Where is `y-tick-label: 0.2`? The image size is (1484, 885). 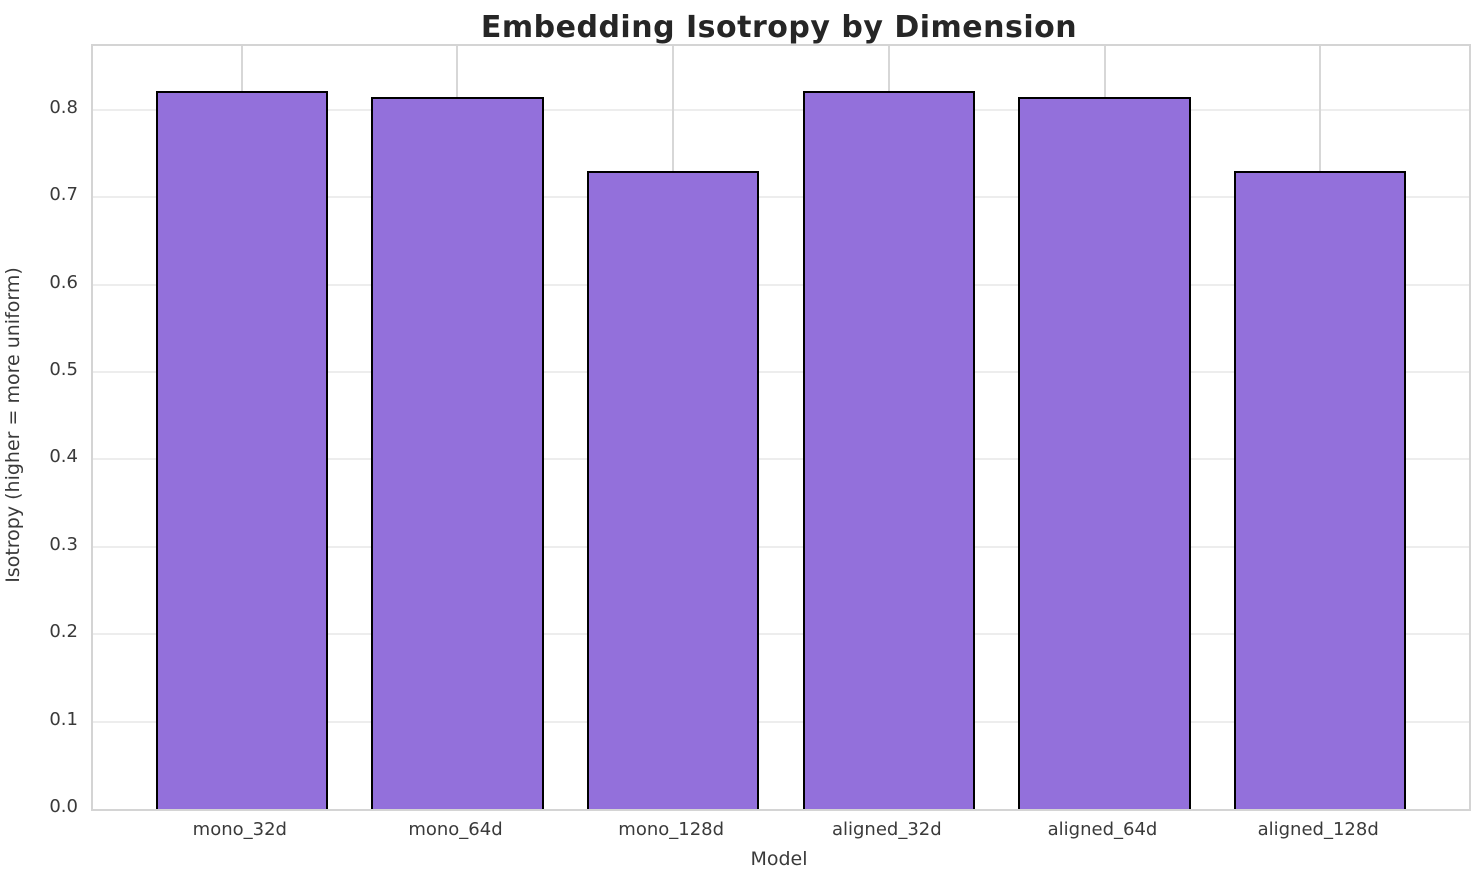
y-tick-label: 0.2 is located at coordinates (63, 632).